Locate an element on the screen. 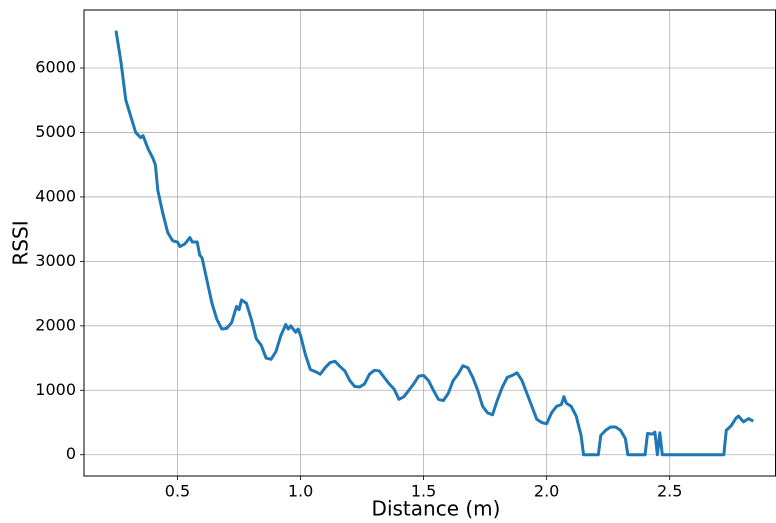 This screenshot has width=776, height=523. x-tick-label: 1.5 is located at coordinates (423, 491).